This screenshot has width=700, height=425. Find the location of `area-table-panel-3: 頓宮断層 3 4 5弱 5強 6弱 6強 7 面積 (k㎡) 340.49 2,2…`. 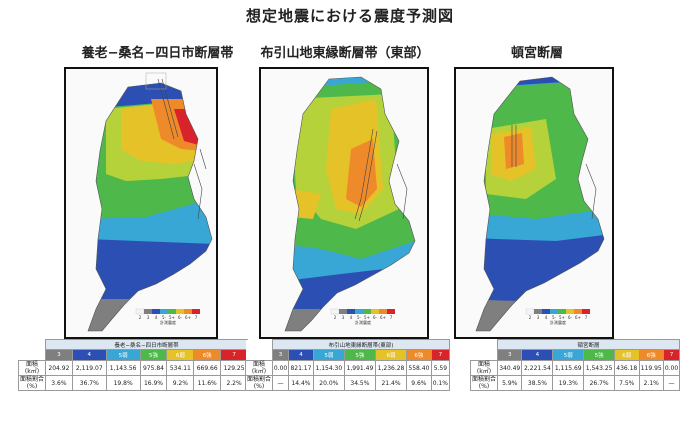

area-table-panel-3: 頓宮断層 3 4 5弱 5強 6弱 6強 7 面積 (k㎡) 340.49 2,2… is located at coordinates (575, 365).